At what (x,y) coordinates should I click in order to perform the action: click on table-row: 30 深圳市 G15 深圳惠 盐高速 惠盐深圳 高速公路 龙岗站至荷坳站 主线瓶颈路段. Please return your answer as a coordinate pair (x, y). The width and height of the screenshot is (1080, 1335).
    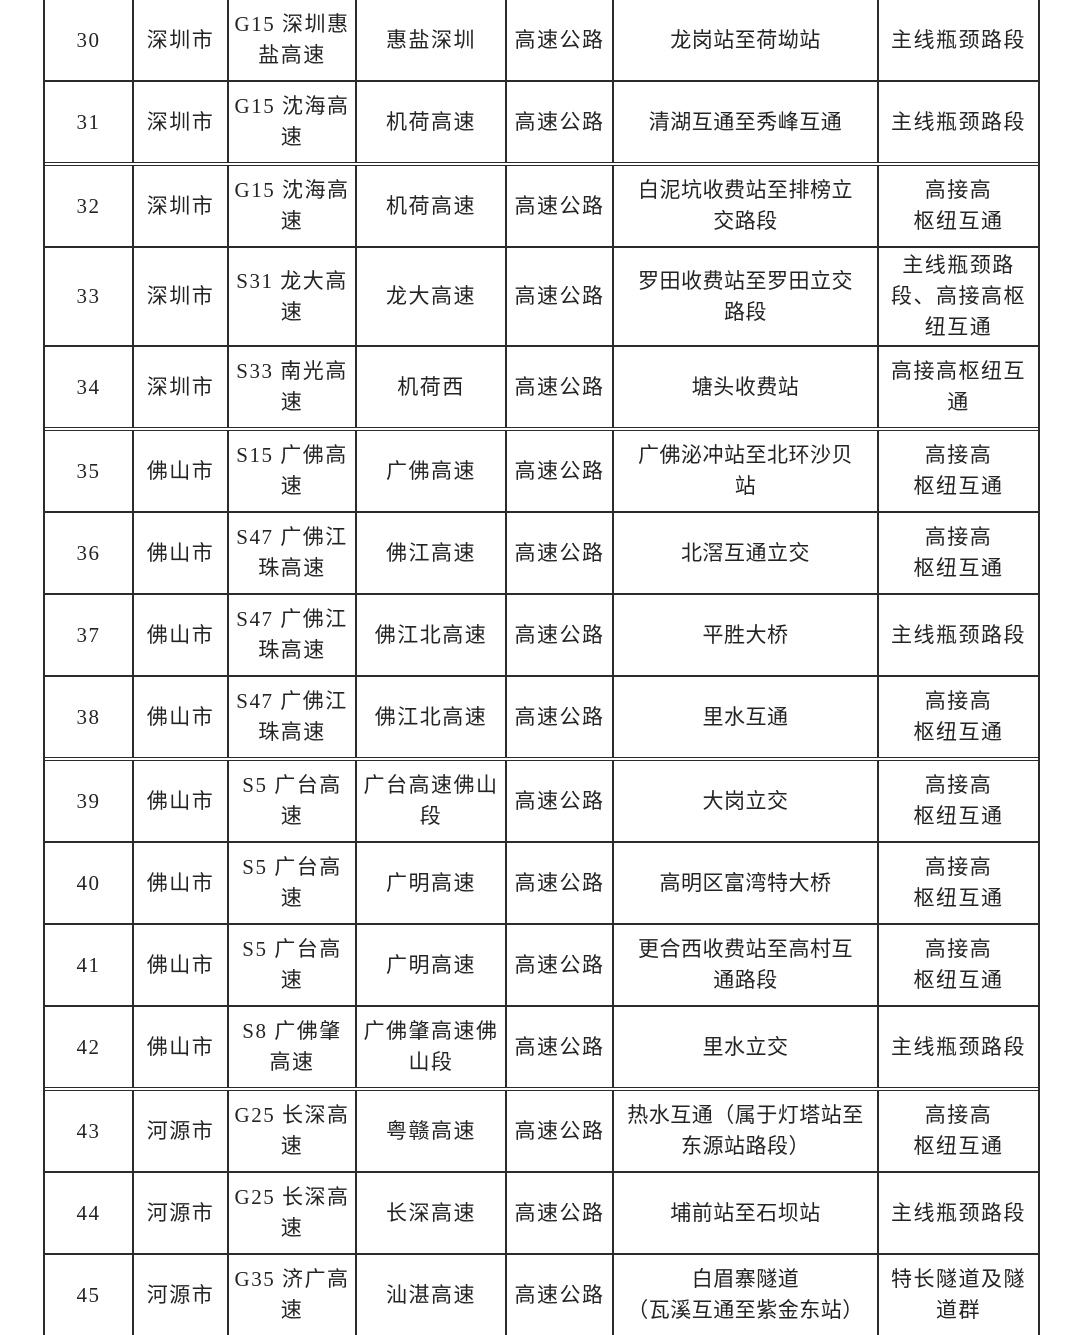
    Looking at the image, I should click on (541, 40).